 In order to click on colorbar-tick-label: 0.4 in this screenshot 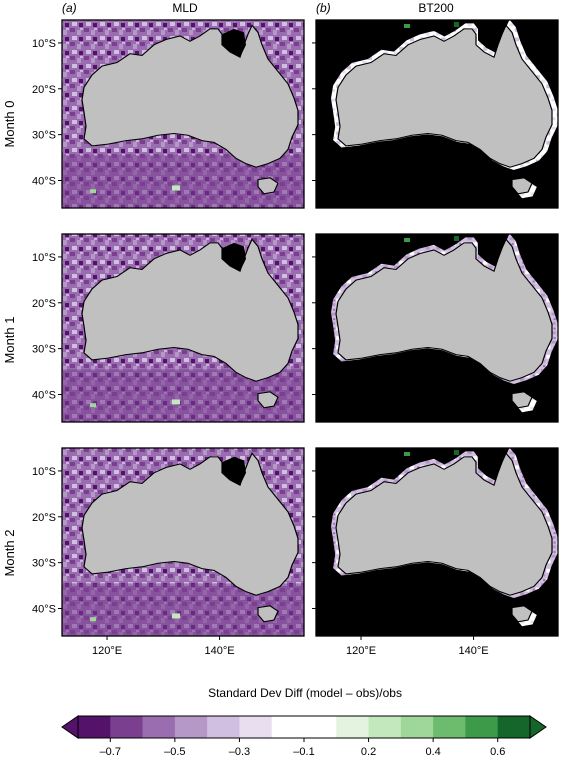, I will do `click(432, 752)`.